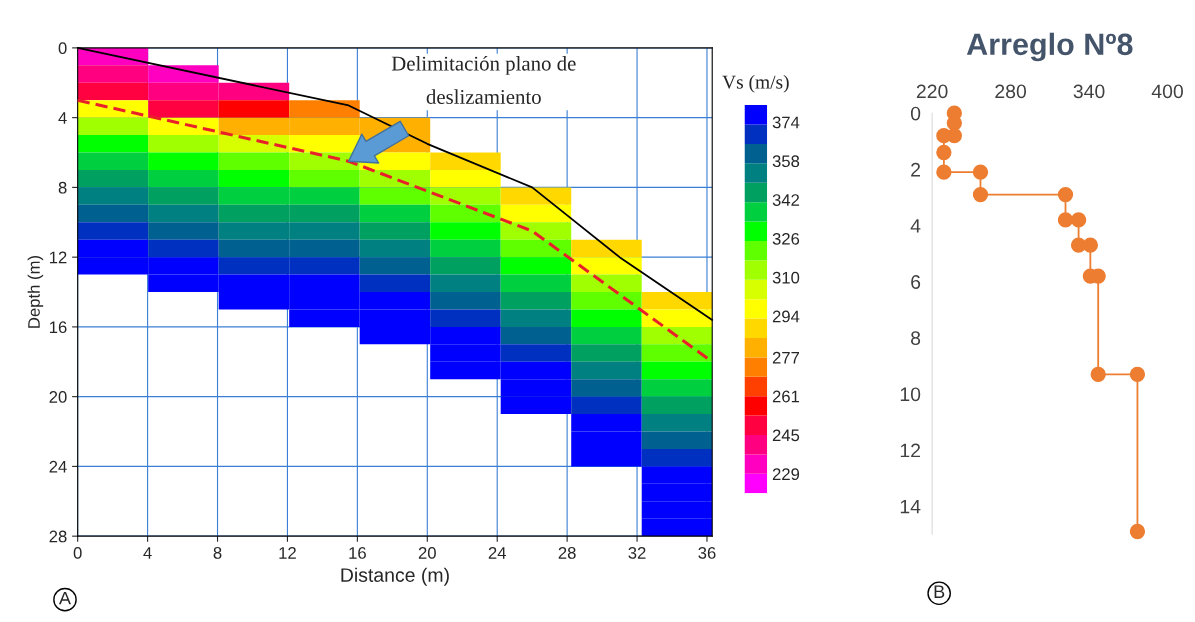 This screenshot has height=622, width=1195. Describe the element at coordinates (786, 238) in the screenshot. I see `color-bar-label: 326` at that location.